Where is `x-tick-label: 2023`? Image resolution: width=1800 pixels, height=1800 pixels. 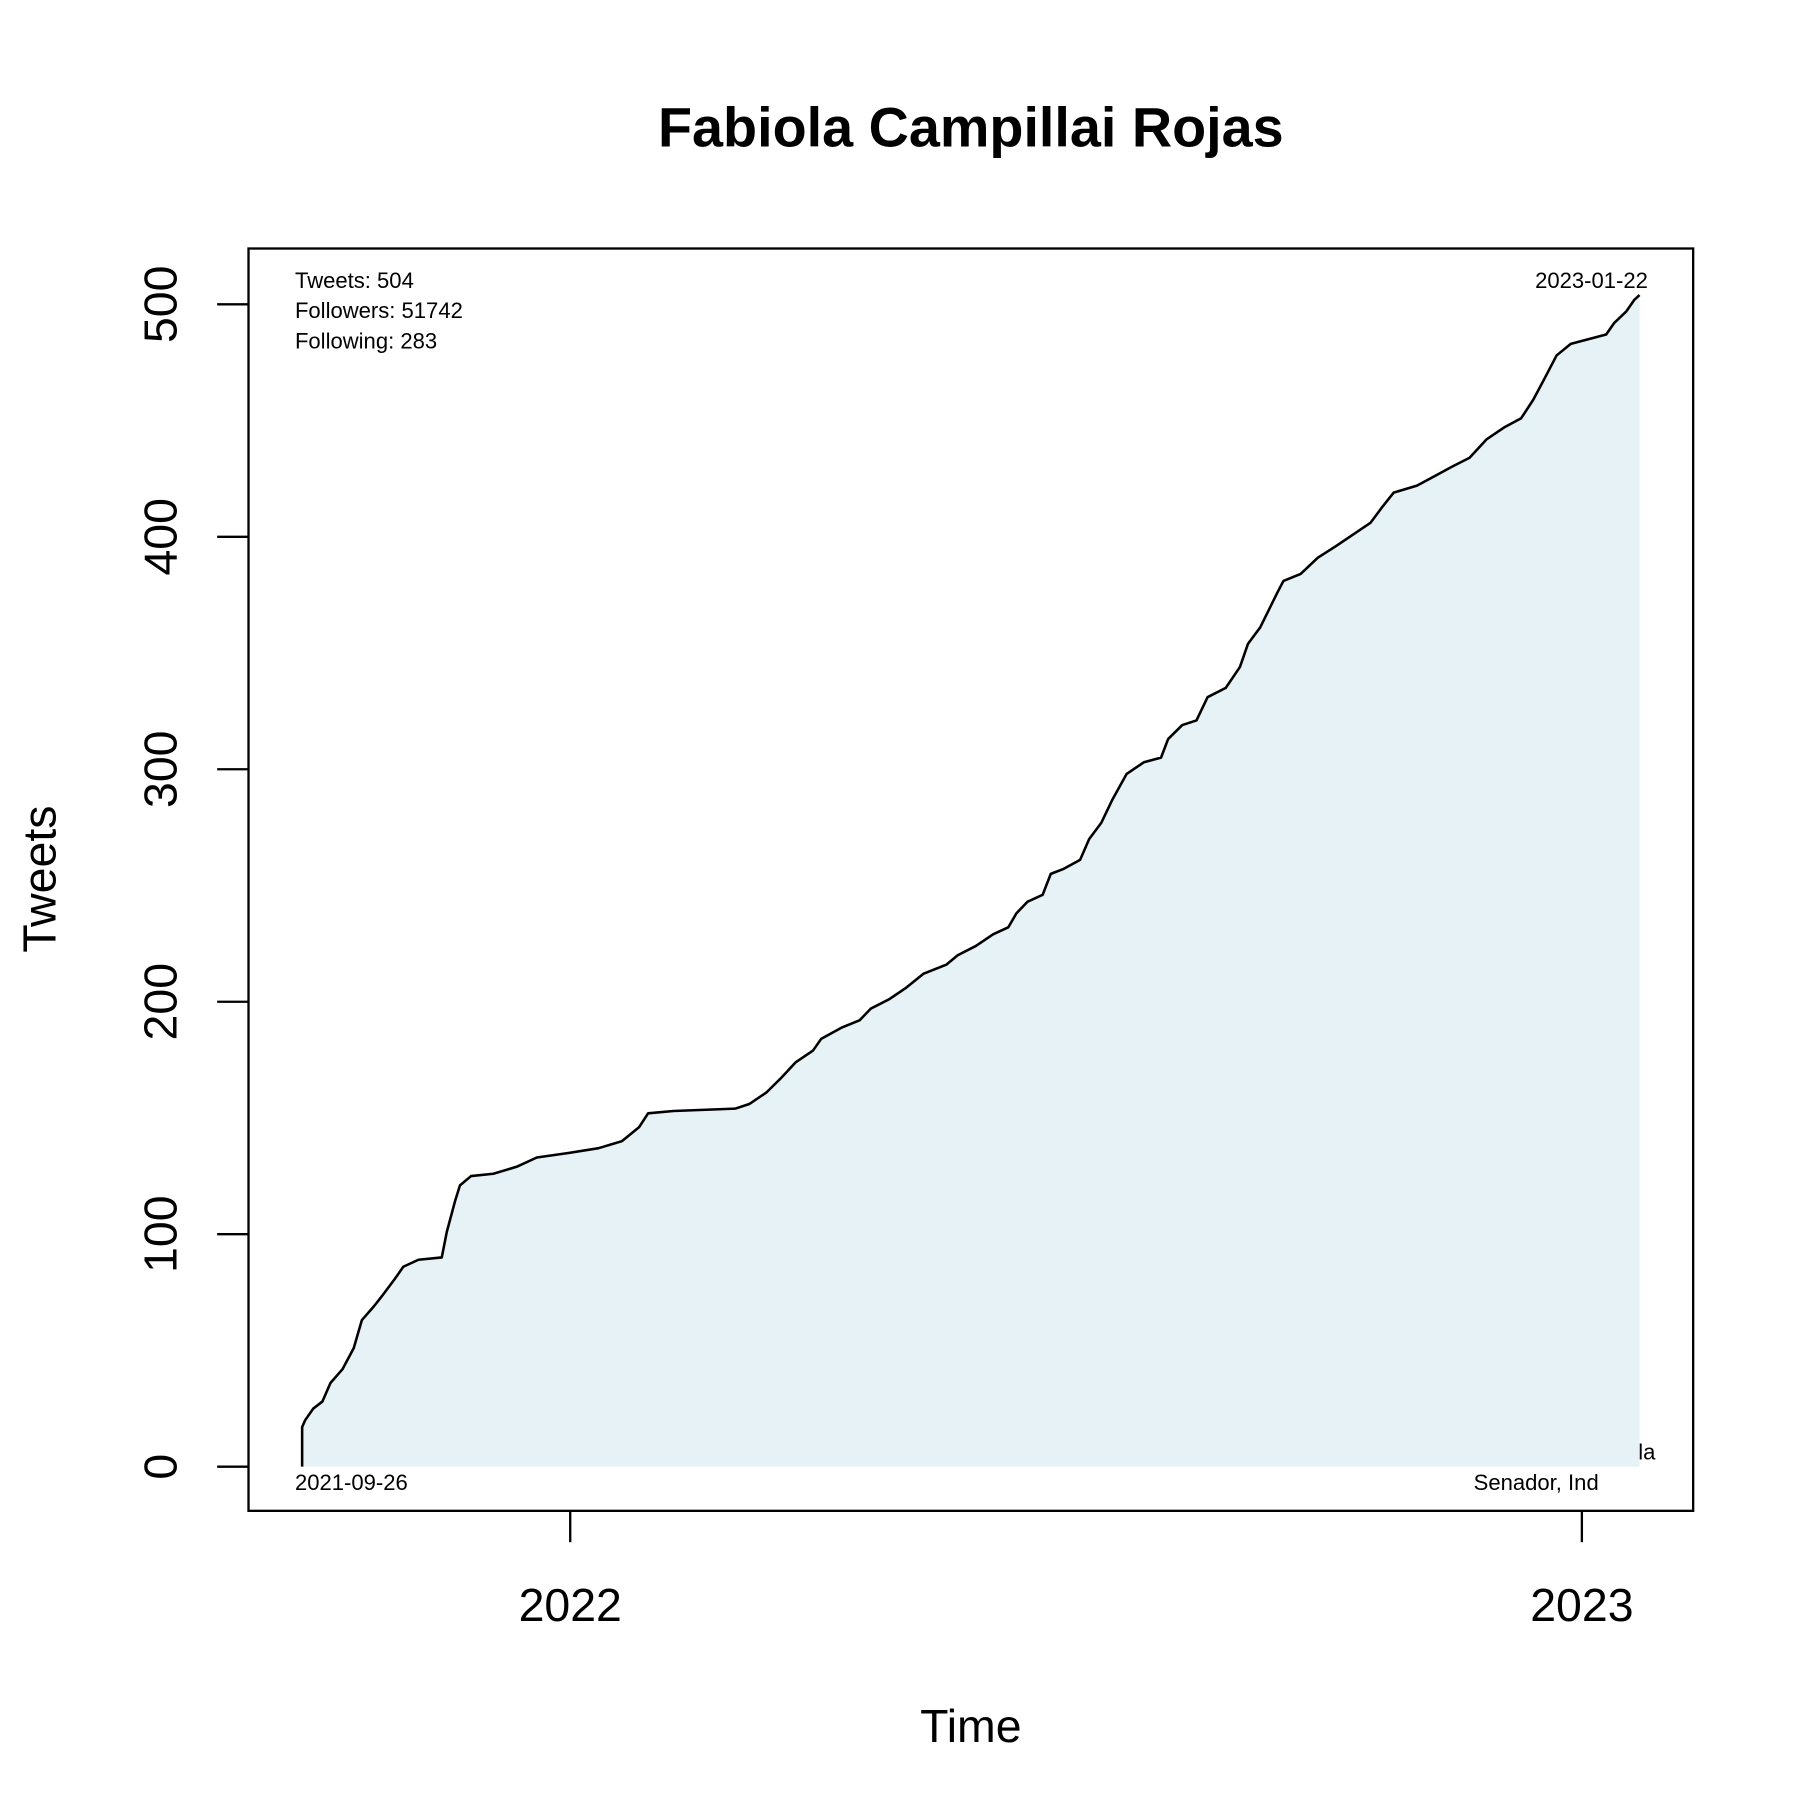
x-tick-label: 2023 is located at coordinates (1581, 1605).